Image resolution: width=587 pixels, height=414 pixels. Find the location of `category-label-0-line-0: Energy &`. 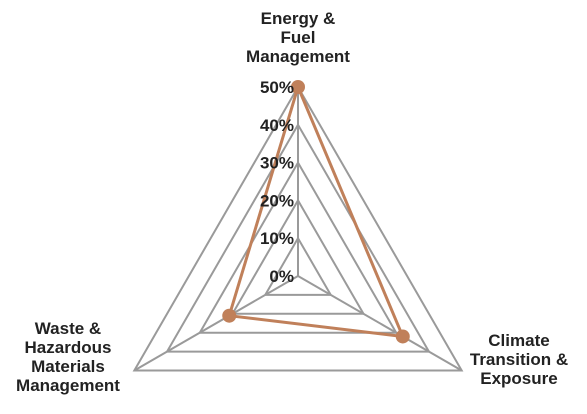

category-label-0-line-0: Energy & is located at coordinates (298, 18).